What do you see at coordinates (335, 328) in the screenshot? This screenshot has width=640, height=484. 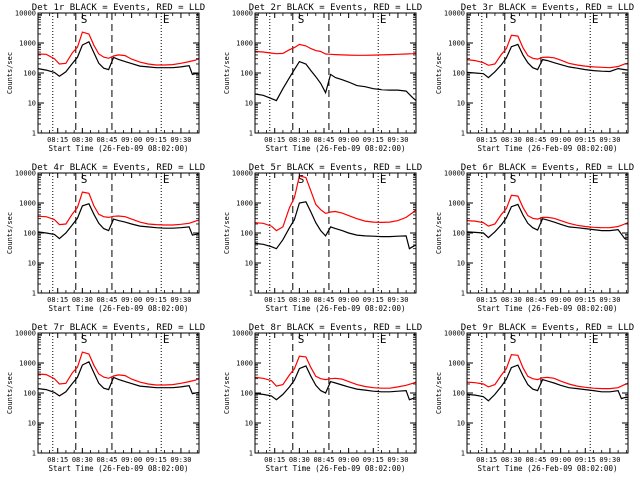 I see `panel-title: Det 8r BLACK = Events, RED = LLD` at bounding box center [335, 328].